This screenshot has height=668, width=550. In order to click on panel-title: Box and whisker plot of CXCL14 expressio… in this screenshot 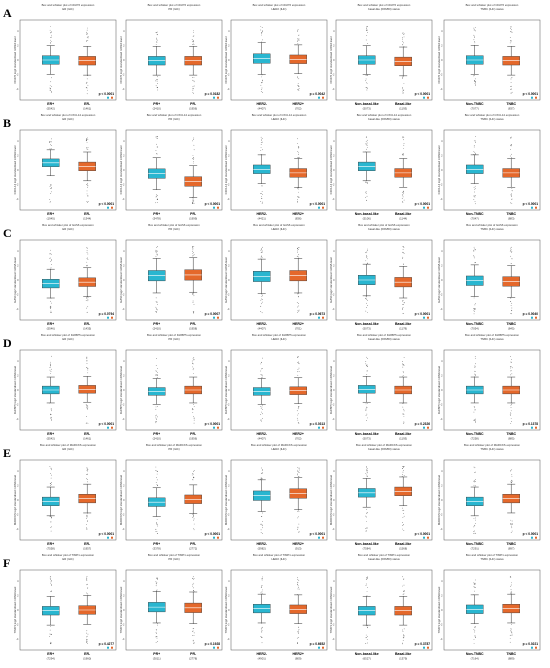, I will do `click(68, 115)`.